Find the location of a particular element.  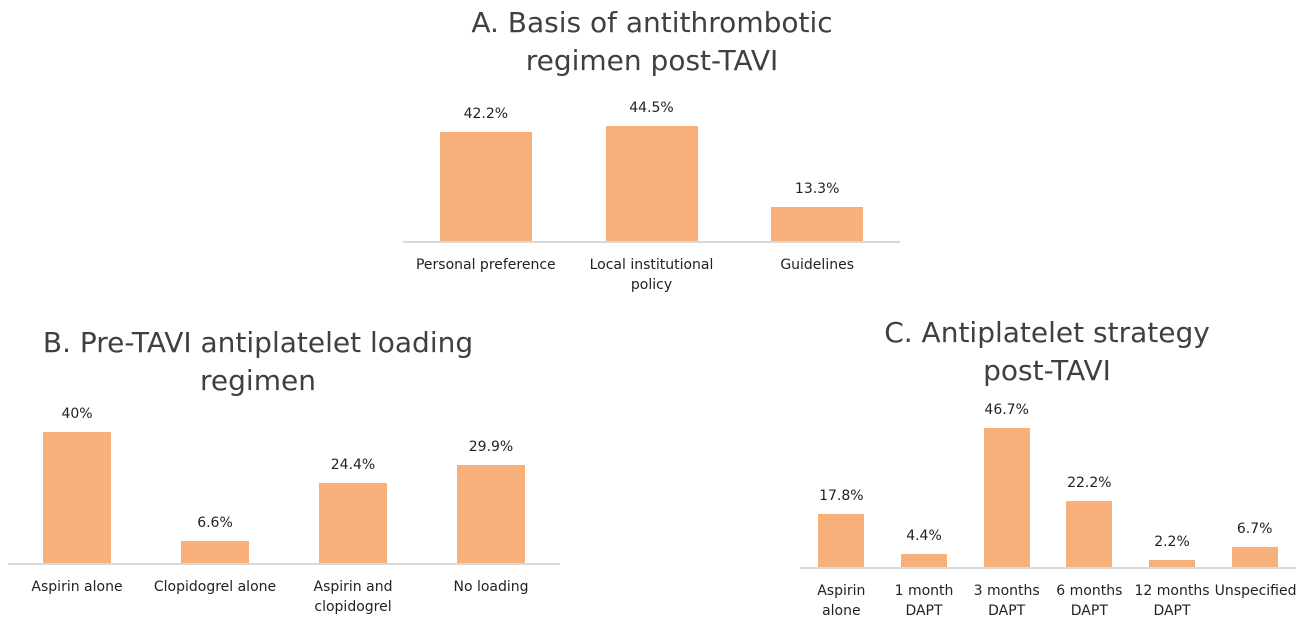

value-label: 4.4% is located at coordinates (924, 535).